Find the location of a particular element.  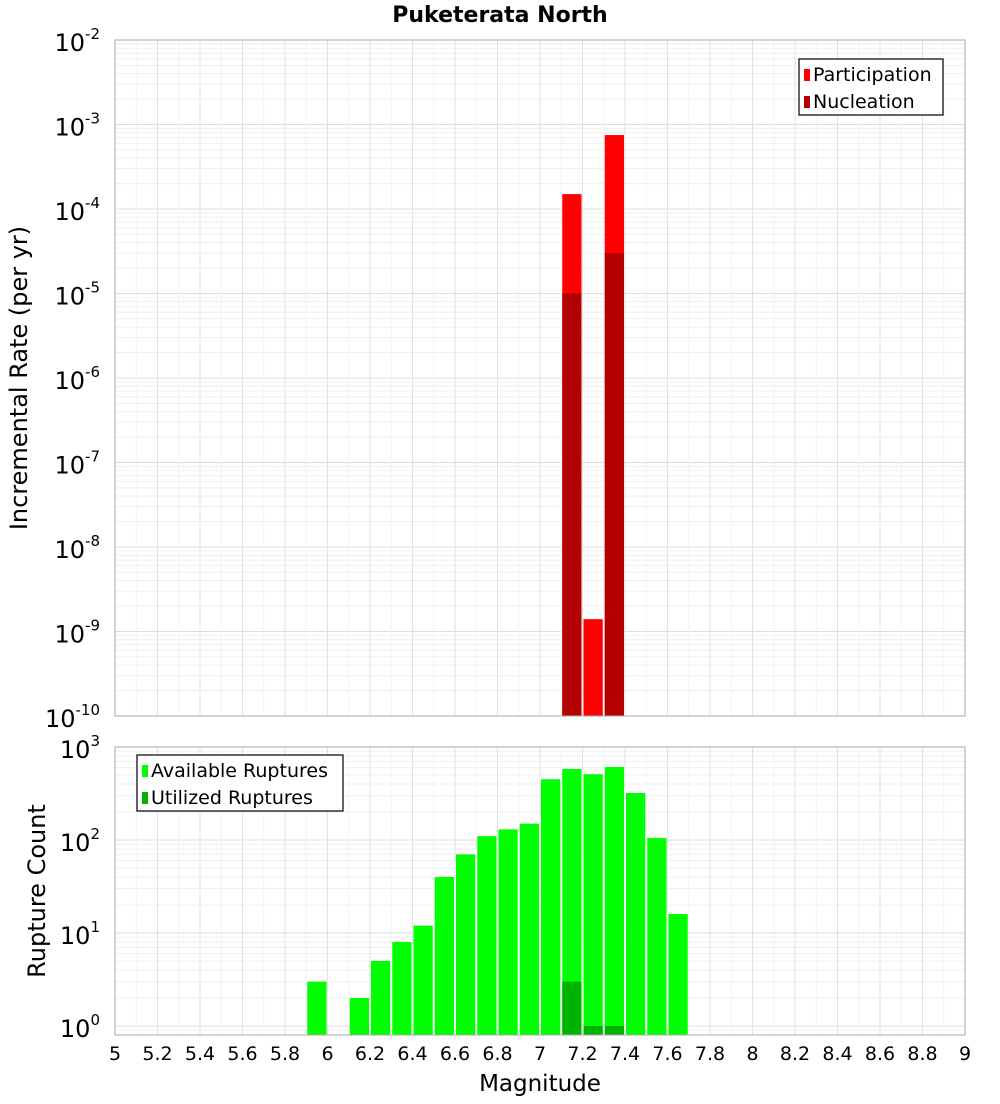

y-tick-exponent: -8 is located at coordinates (92, 541).